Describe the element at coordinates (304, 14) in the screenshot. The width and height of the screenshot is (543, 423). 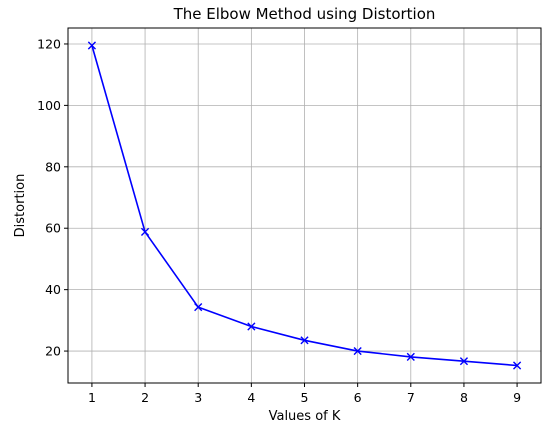
I see `chart-title: The Elbow Method using Distortion` at that location.